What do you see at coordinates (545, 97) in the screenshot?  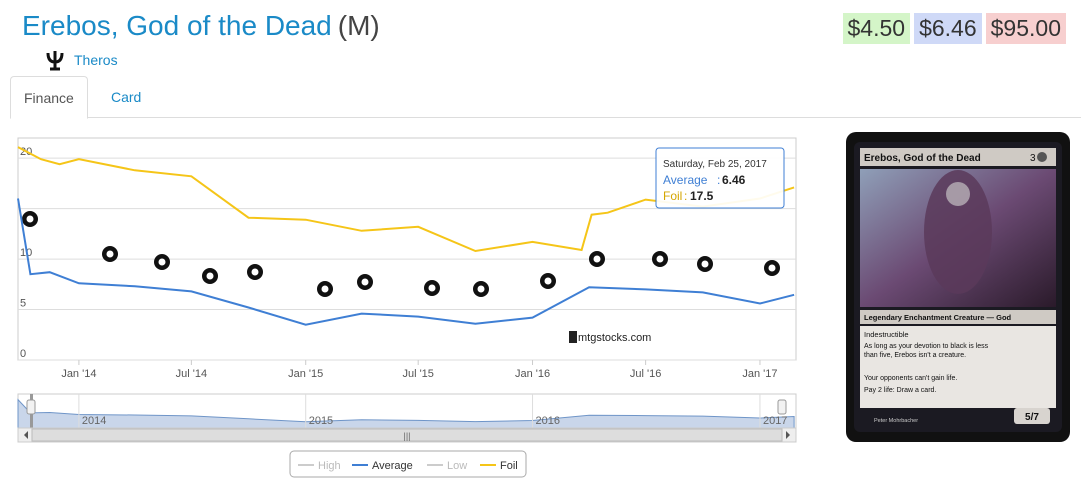 I see `tab-bar: Finance Card` at bounding box center [545, 97].